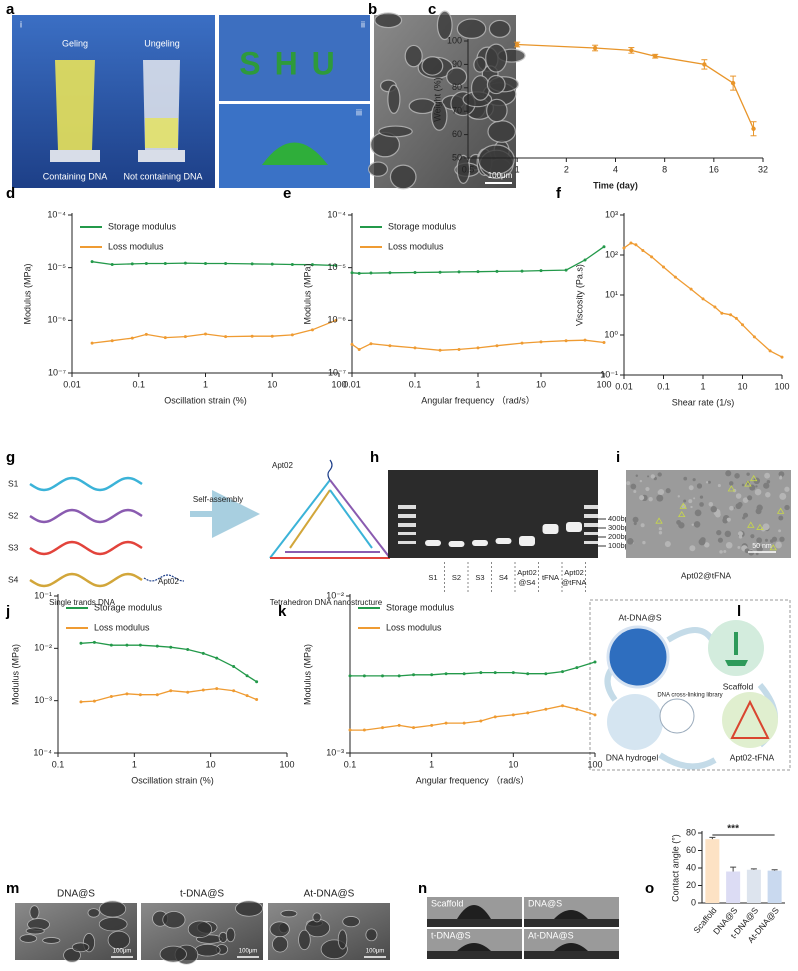 The height and width of the screenshot is (971, 798). What do you see at coordinates (753, 886) in the screenshot?
I see `bar` at bounding box center [753, 886].